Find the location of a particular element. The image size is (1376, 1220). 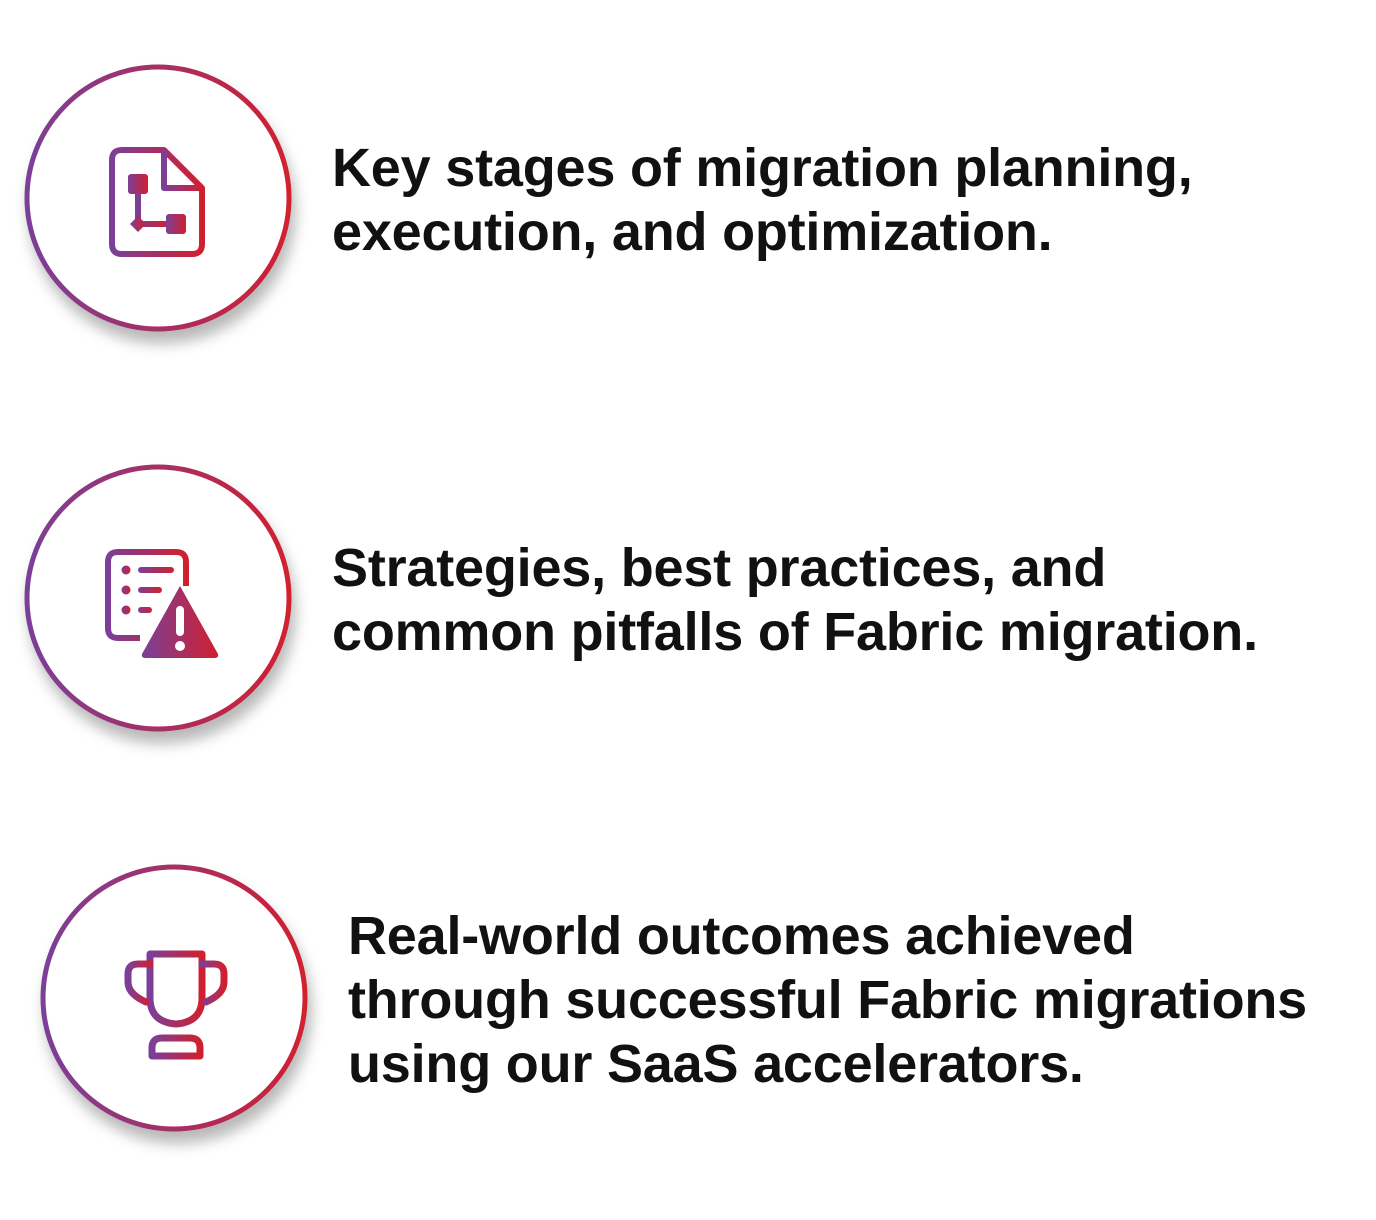

feature-line: Strategies, best practices, and is located at coordinates (719, 568).